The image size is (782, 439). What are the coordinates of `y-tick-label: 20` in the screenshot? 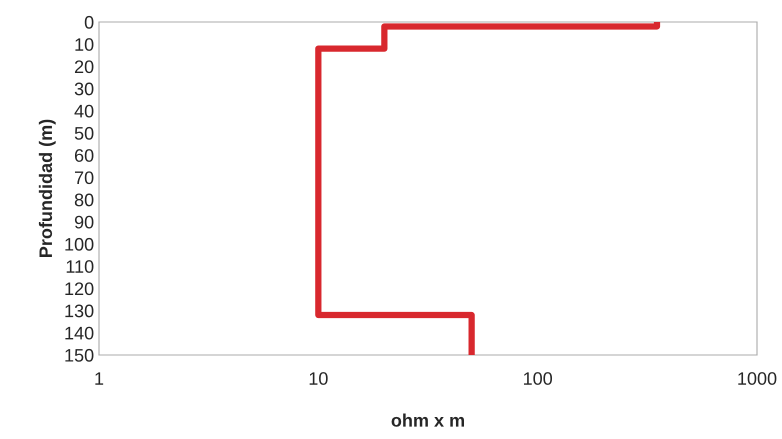 It's located at (84, 67).